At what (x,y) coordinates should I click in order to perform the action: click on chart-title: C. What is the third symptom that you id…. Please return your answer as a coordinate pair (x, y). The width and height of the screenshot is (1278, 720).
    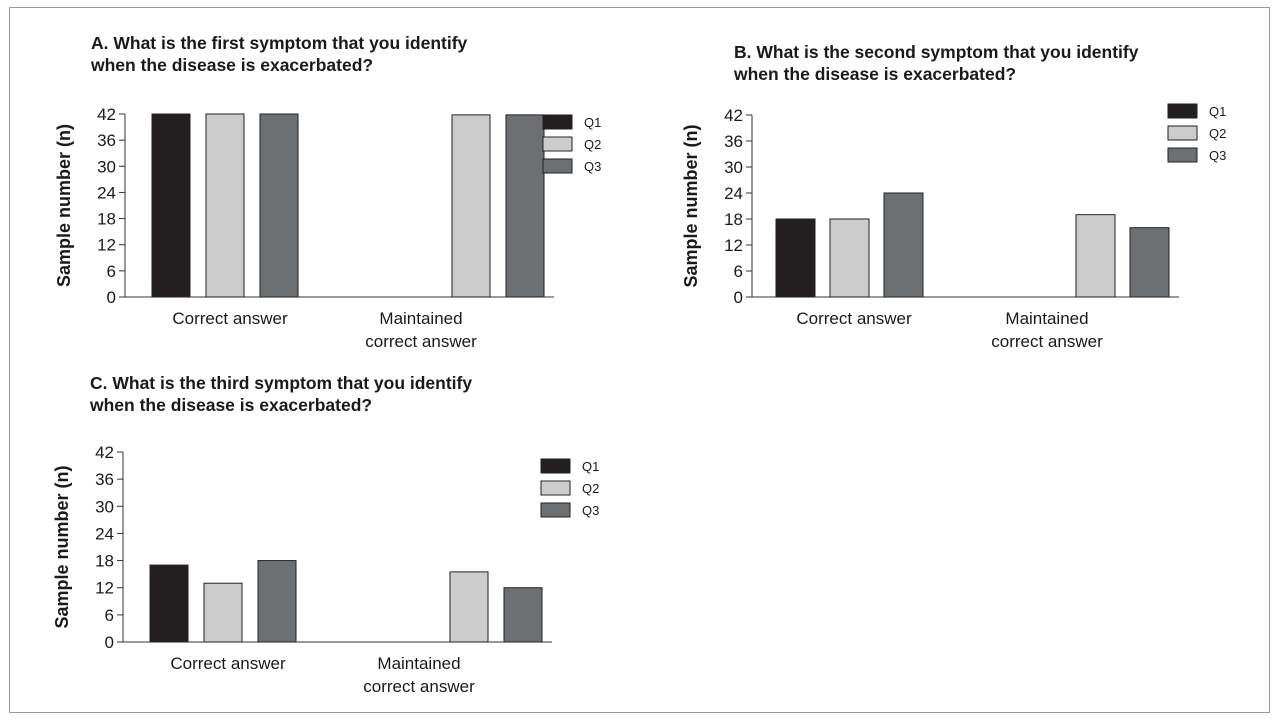
    Looking at the image, I should click on (281, 383).